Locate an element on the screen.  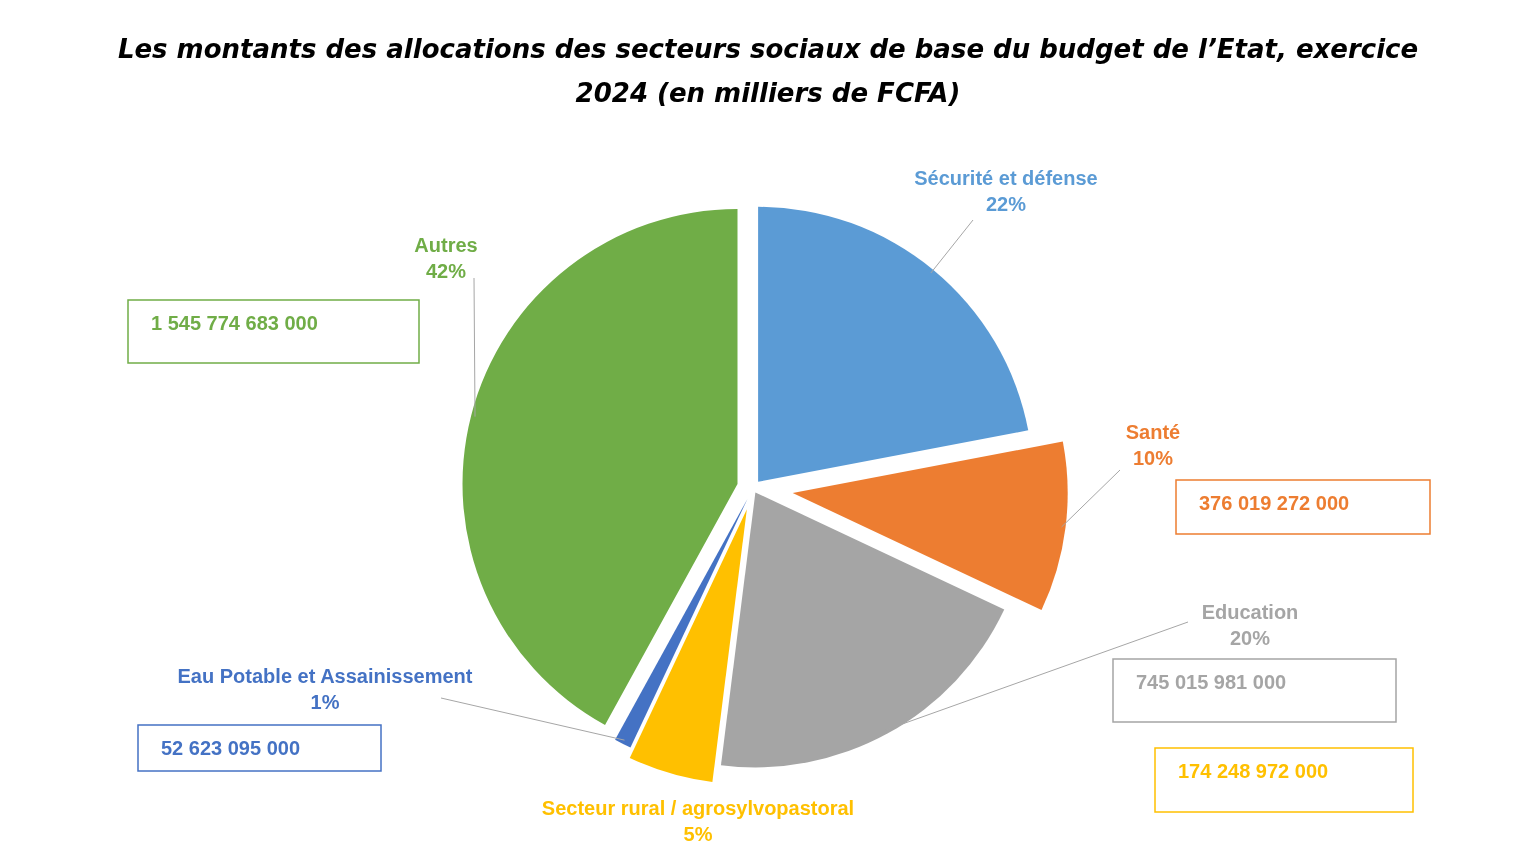
data-label: 20% is located at coordinates (1250, 638).